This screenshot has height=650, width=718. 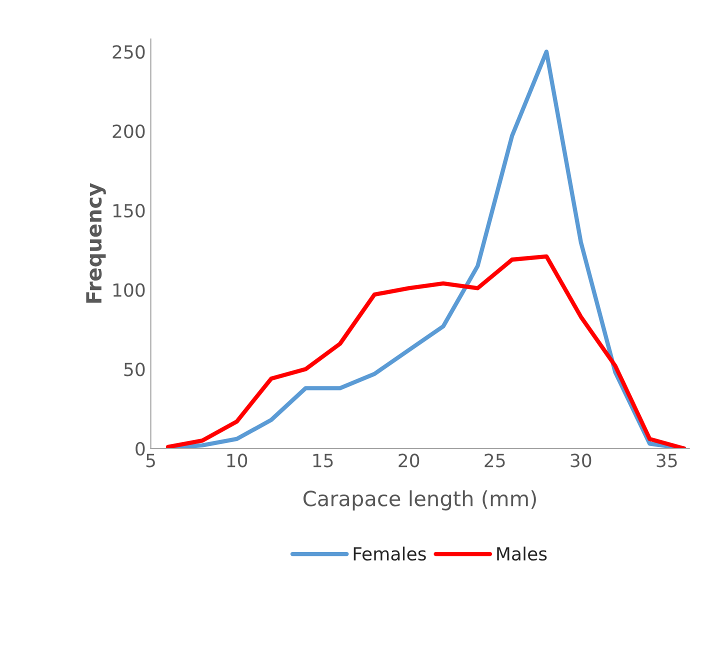 What do you see at coordinates (494, 461) in the screenshot?
I see `x-tick-label: 25` at bounding box center [494, 461].